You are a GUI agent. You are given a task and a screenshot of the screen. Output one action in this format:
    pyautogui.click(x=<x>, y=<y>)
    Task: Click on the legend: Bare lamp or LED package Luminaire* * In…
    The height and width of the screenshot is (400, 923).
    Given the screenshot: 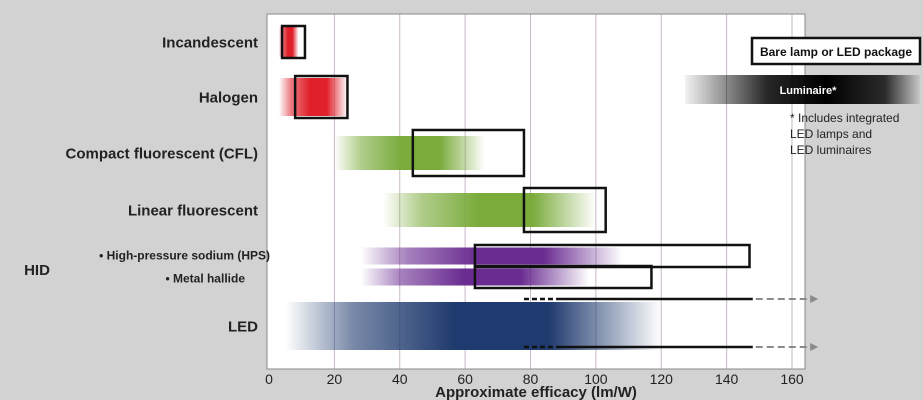 What is the action you would take?
    pyautogui.click(x=803, y=96)
    